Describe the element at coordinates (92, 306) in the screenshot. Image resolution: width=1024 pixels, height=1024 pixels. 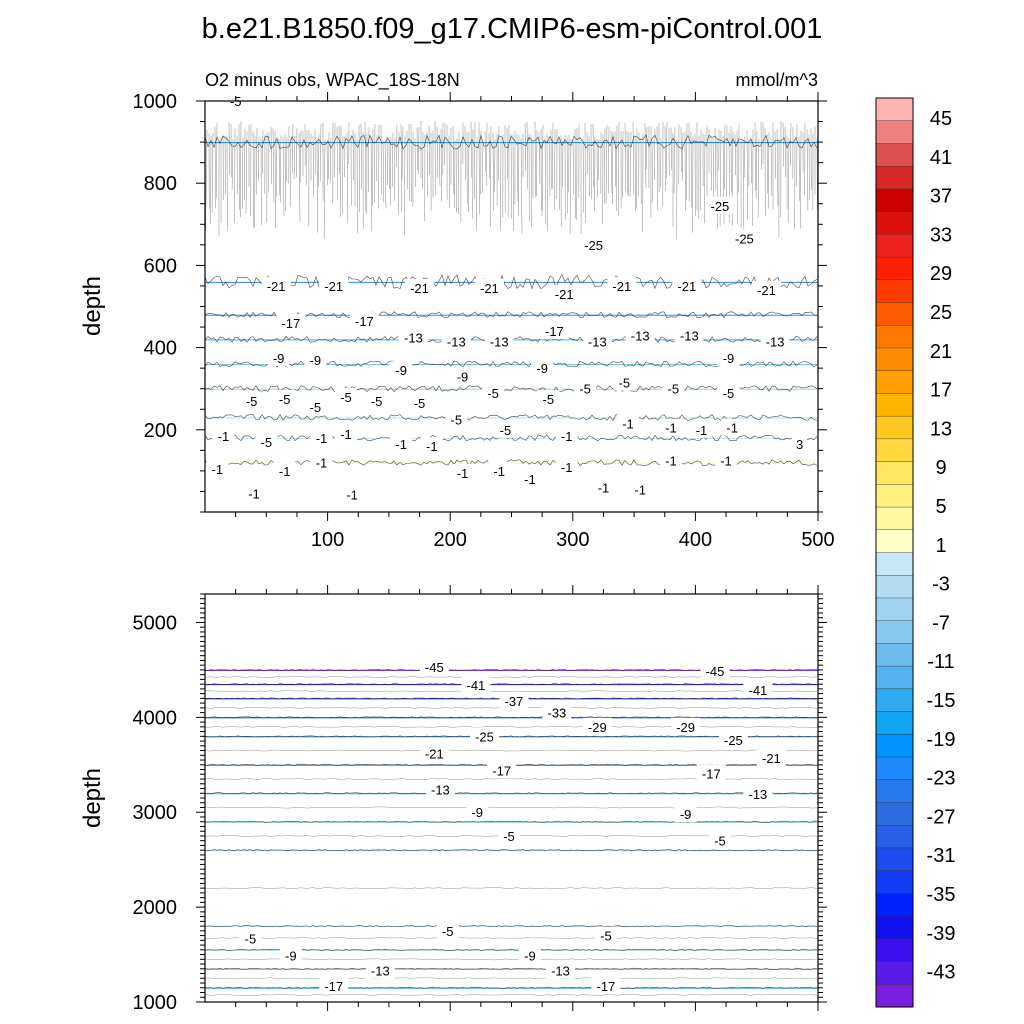
I see `upper-y-axis-label: depth` at that location.